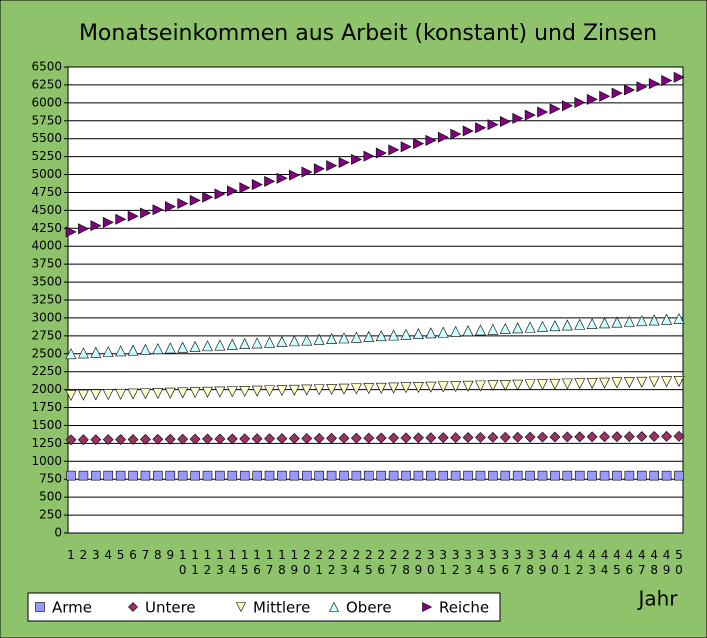  I want to click on y-tick-label: 1250, so click(46, 443).